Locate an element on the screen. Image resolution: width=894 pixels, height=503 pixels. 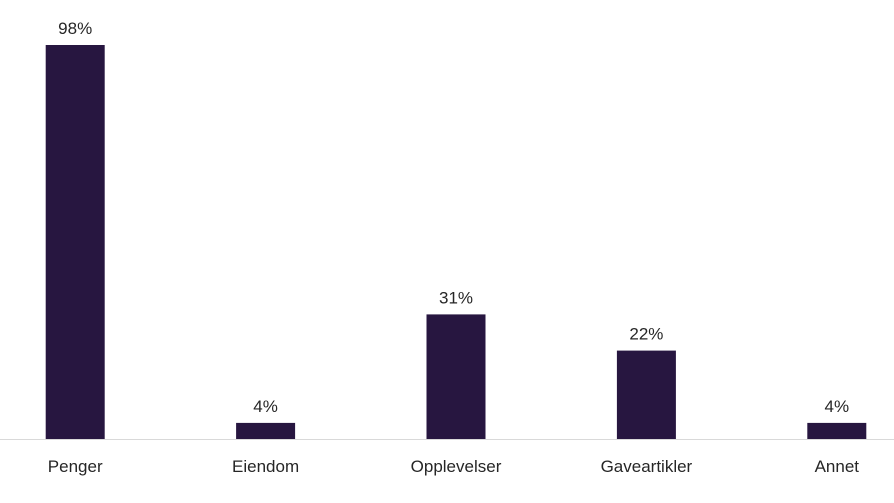
value-label-gaveartikler: 22% is located at coordinates (646, 334).